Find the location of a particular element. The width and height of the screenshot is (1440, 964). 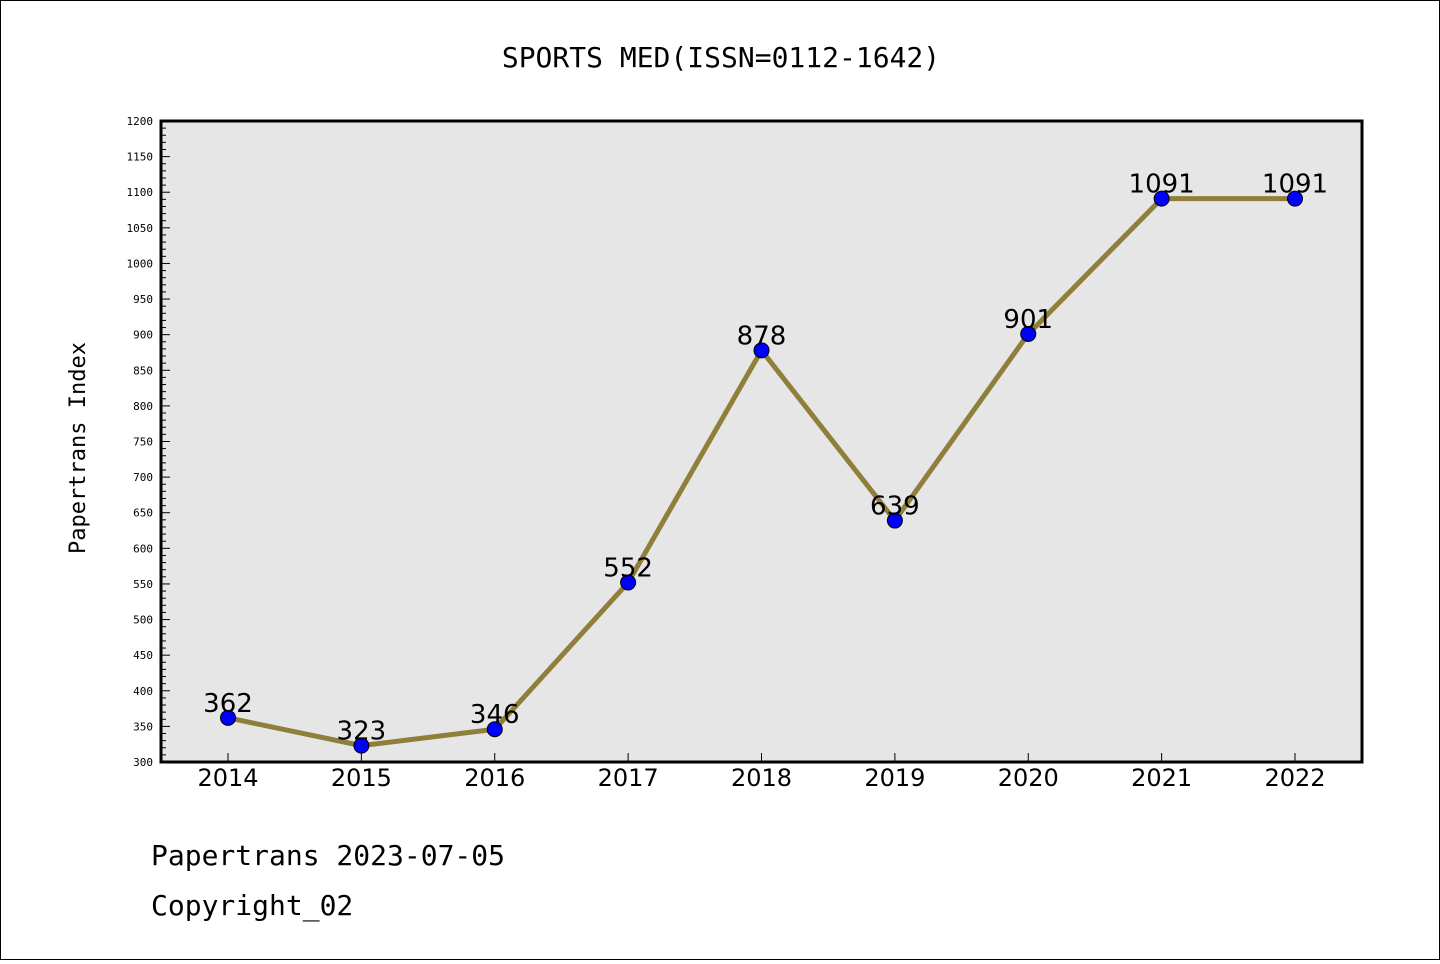

footer-copyright: Copyright_02 is located at coordinates (252, 906).